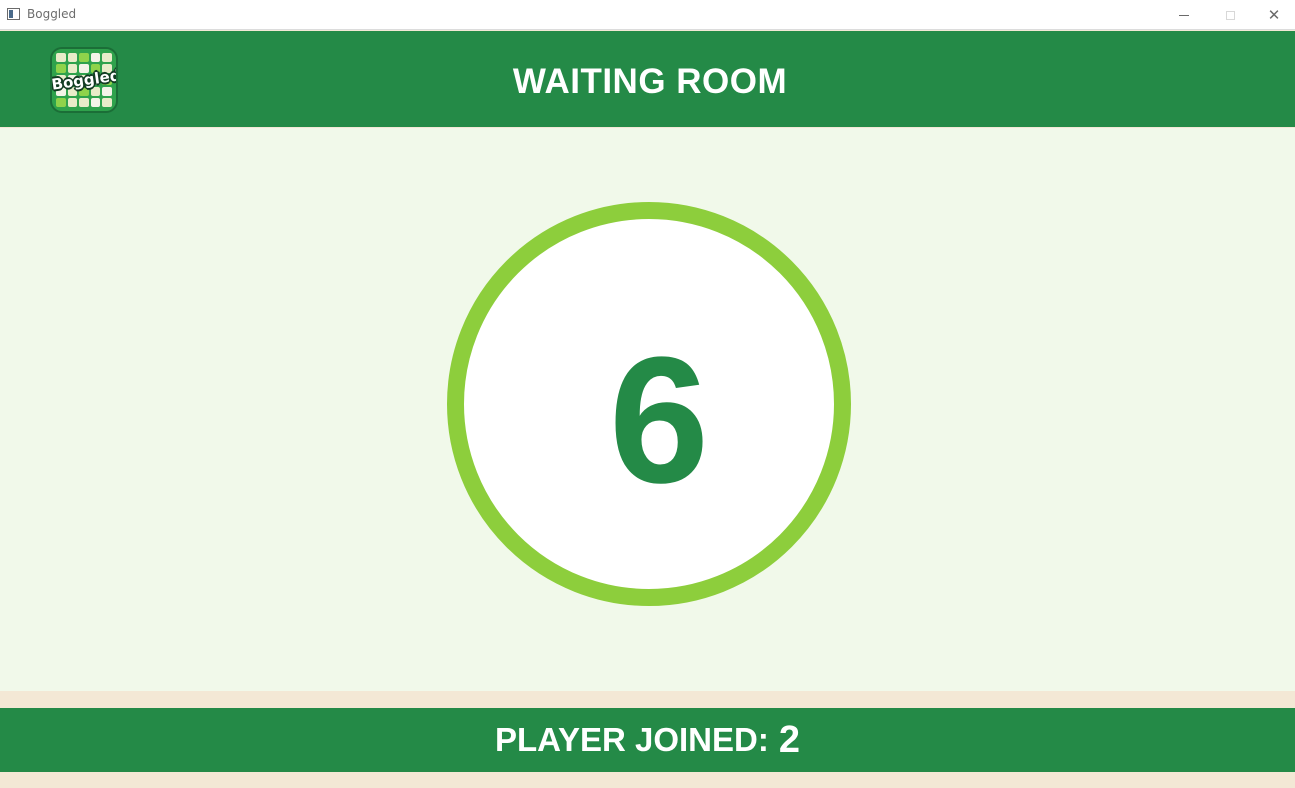 This screenshot has width=1295, height=788. I want to click on countdown-number: 6, so click(659, 420).